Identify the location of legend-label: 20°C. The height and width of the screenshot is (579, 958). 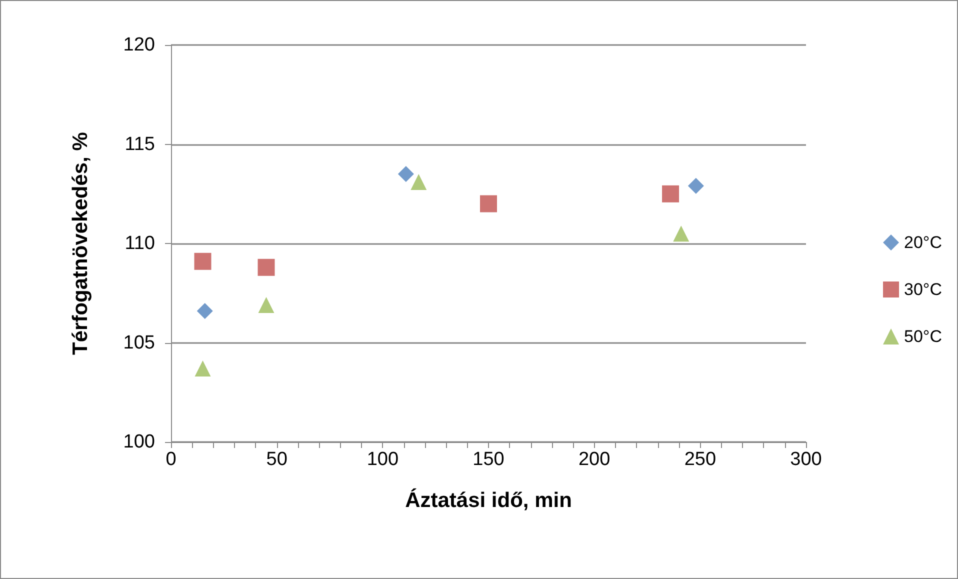
(923, 242).